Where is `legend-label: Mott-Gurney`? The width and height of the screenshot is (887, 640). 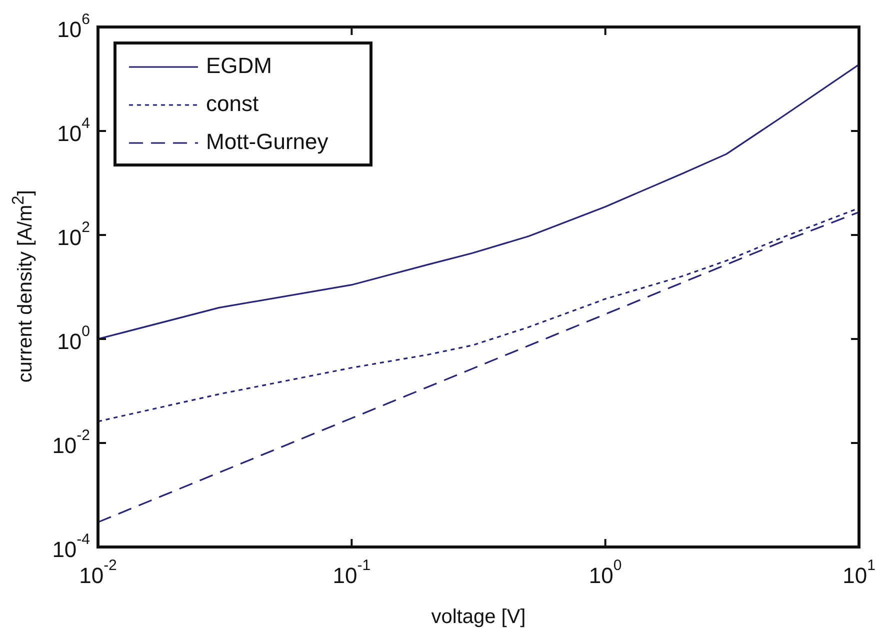
legend-label: Mott-Gurney is located at coordinates (267, 141).